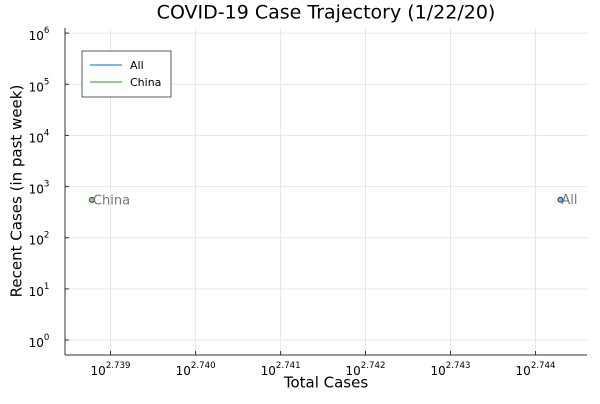 The height and width of the screenshot is (404, 600). I want to click on tick-label: 10¹, so click(39, 289).